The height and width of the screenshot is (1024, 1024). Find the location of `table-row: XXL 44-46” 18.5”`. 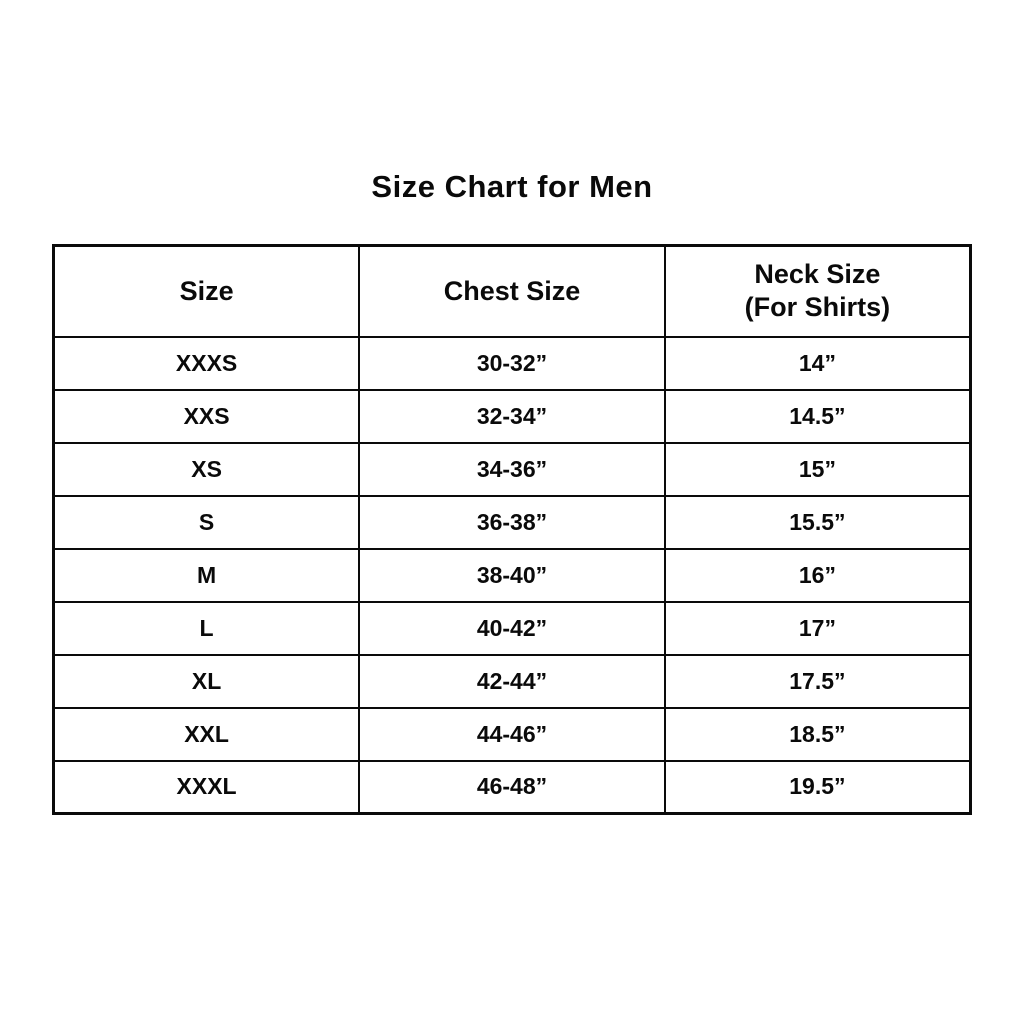

table-row: XXL 44-46” 18.5” is located at coordinates (512, 734).